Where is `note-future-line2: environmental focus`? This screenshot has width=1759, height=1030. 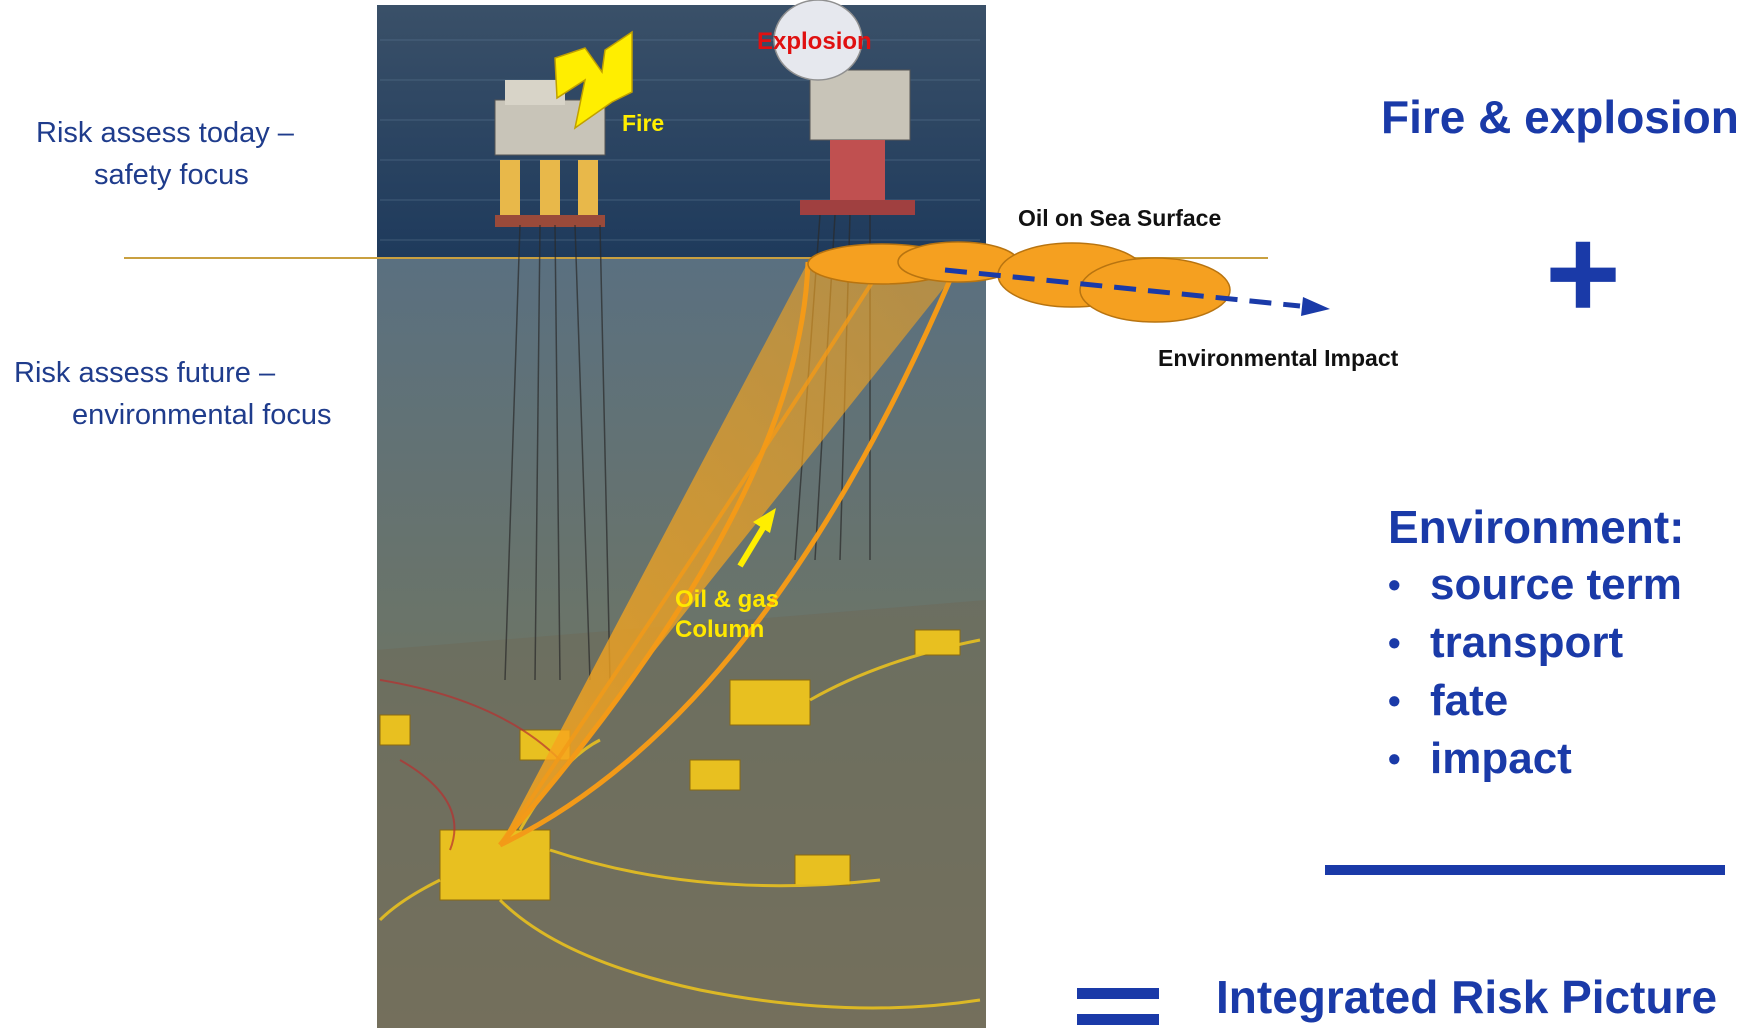
note-future-line2: environmental focus is located at coordinates (202, 415).